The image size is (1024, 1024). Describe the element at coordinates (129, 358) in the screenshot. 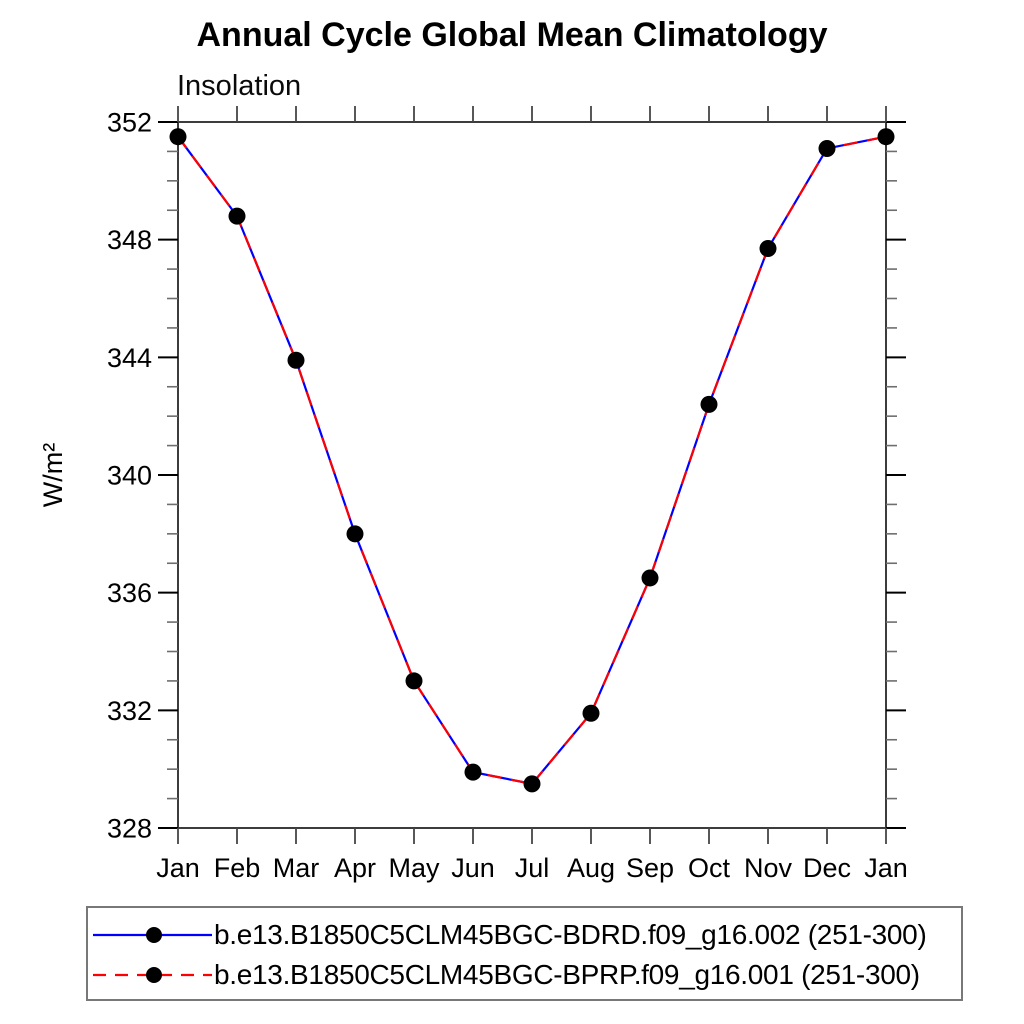

I see `y-axis-tick-label: 344` at that location.